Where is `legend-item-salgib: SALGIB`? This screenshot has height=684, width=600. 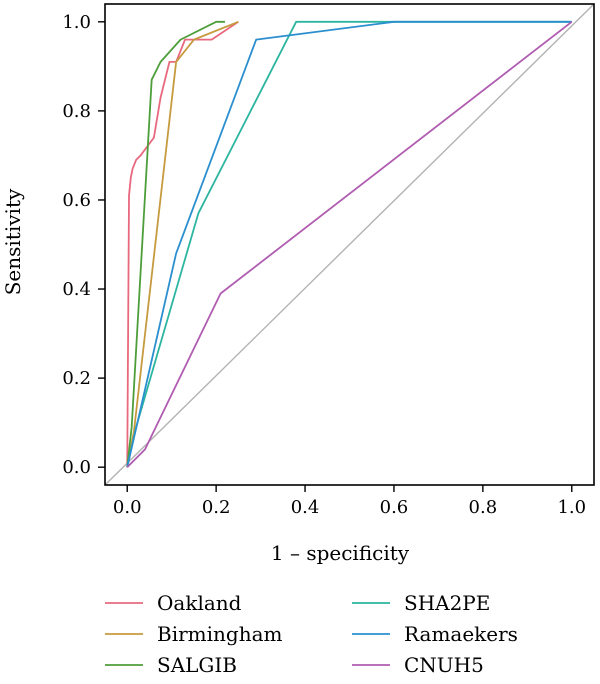 legend-item-salgib: SALGIB is located at coordinates (171, 665).